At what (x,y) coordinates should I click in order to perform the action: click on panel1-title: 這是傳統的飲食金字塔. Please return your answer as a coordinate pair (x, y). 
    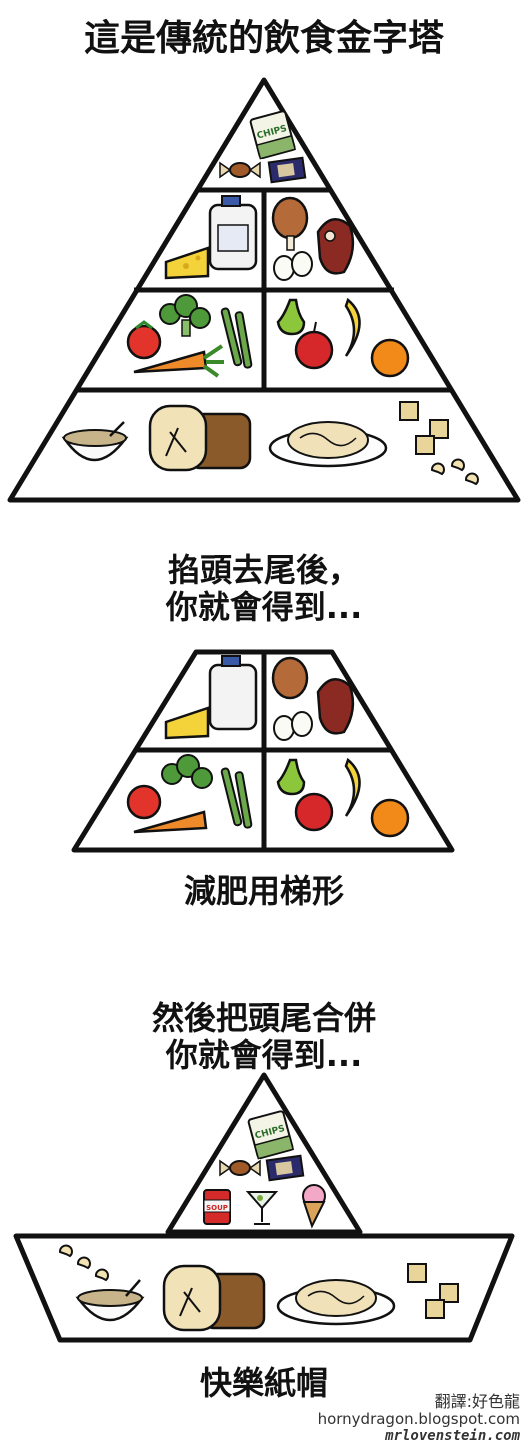
    Looking at the image, I should click on (263, 38).